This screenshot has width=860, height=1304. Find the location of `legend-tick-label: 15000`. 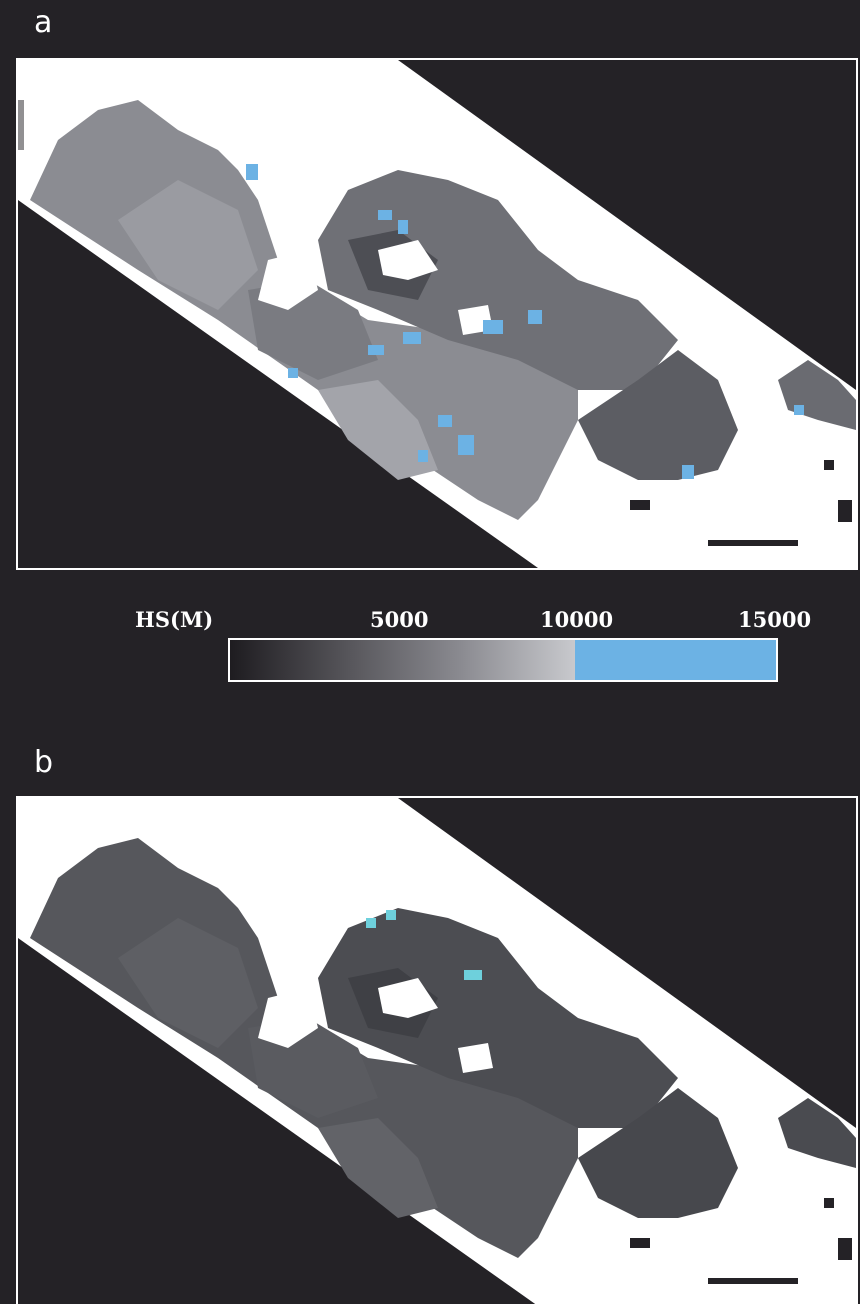

legend-tick-label: 15000 is located at coordinates (775, 619).